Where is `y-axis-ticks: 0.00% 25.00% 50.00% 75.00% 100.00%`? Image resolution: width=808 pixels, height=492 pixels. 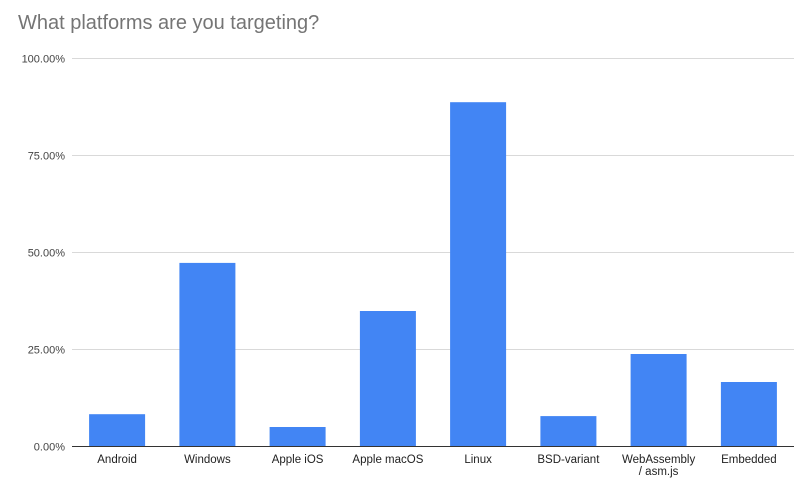
y-axis-ticks: 0.00% 25.00% 50.00% 75.00% 100.00% is located at coordinates (44, 254).